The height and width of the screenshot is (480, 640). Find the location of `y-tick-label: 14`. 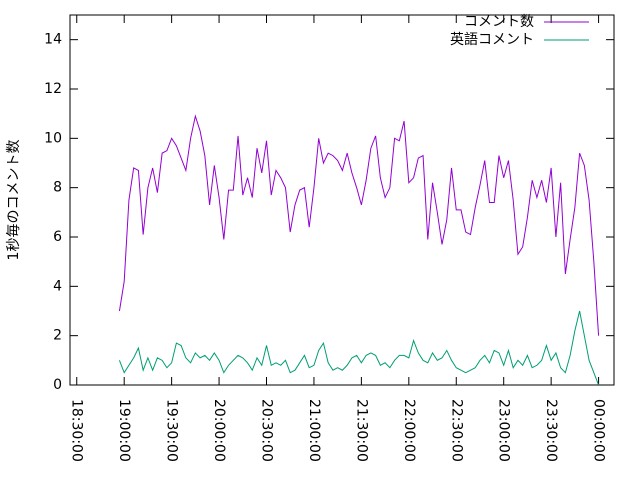

y-tick-label: 14 is located at coordinates (53, 40).